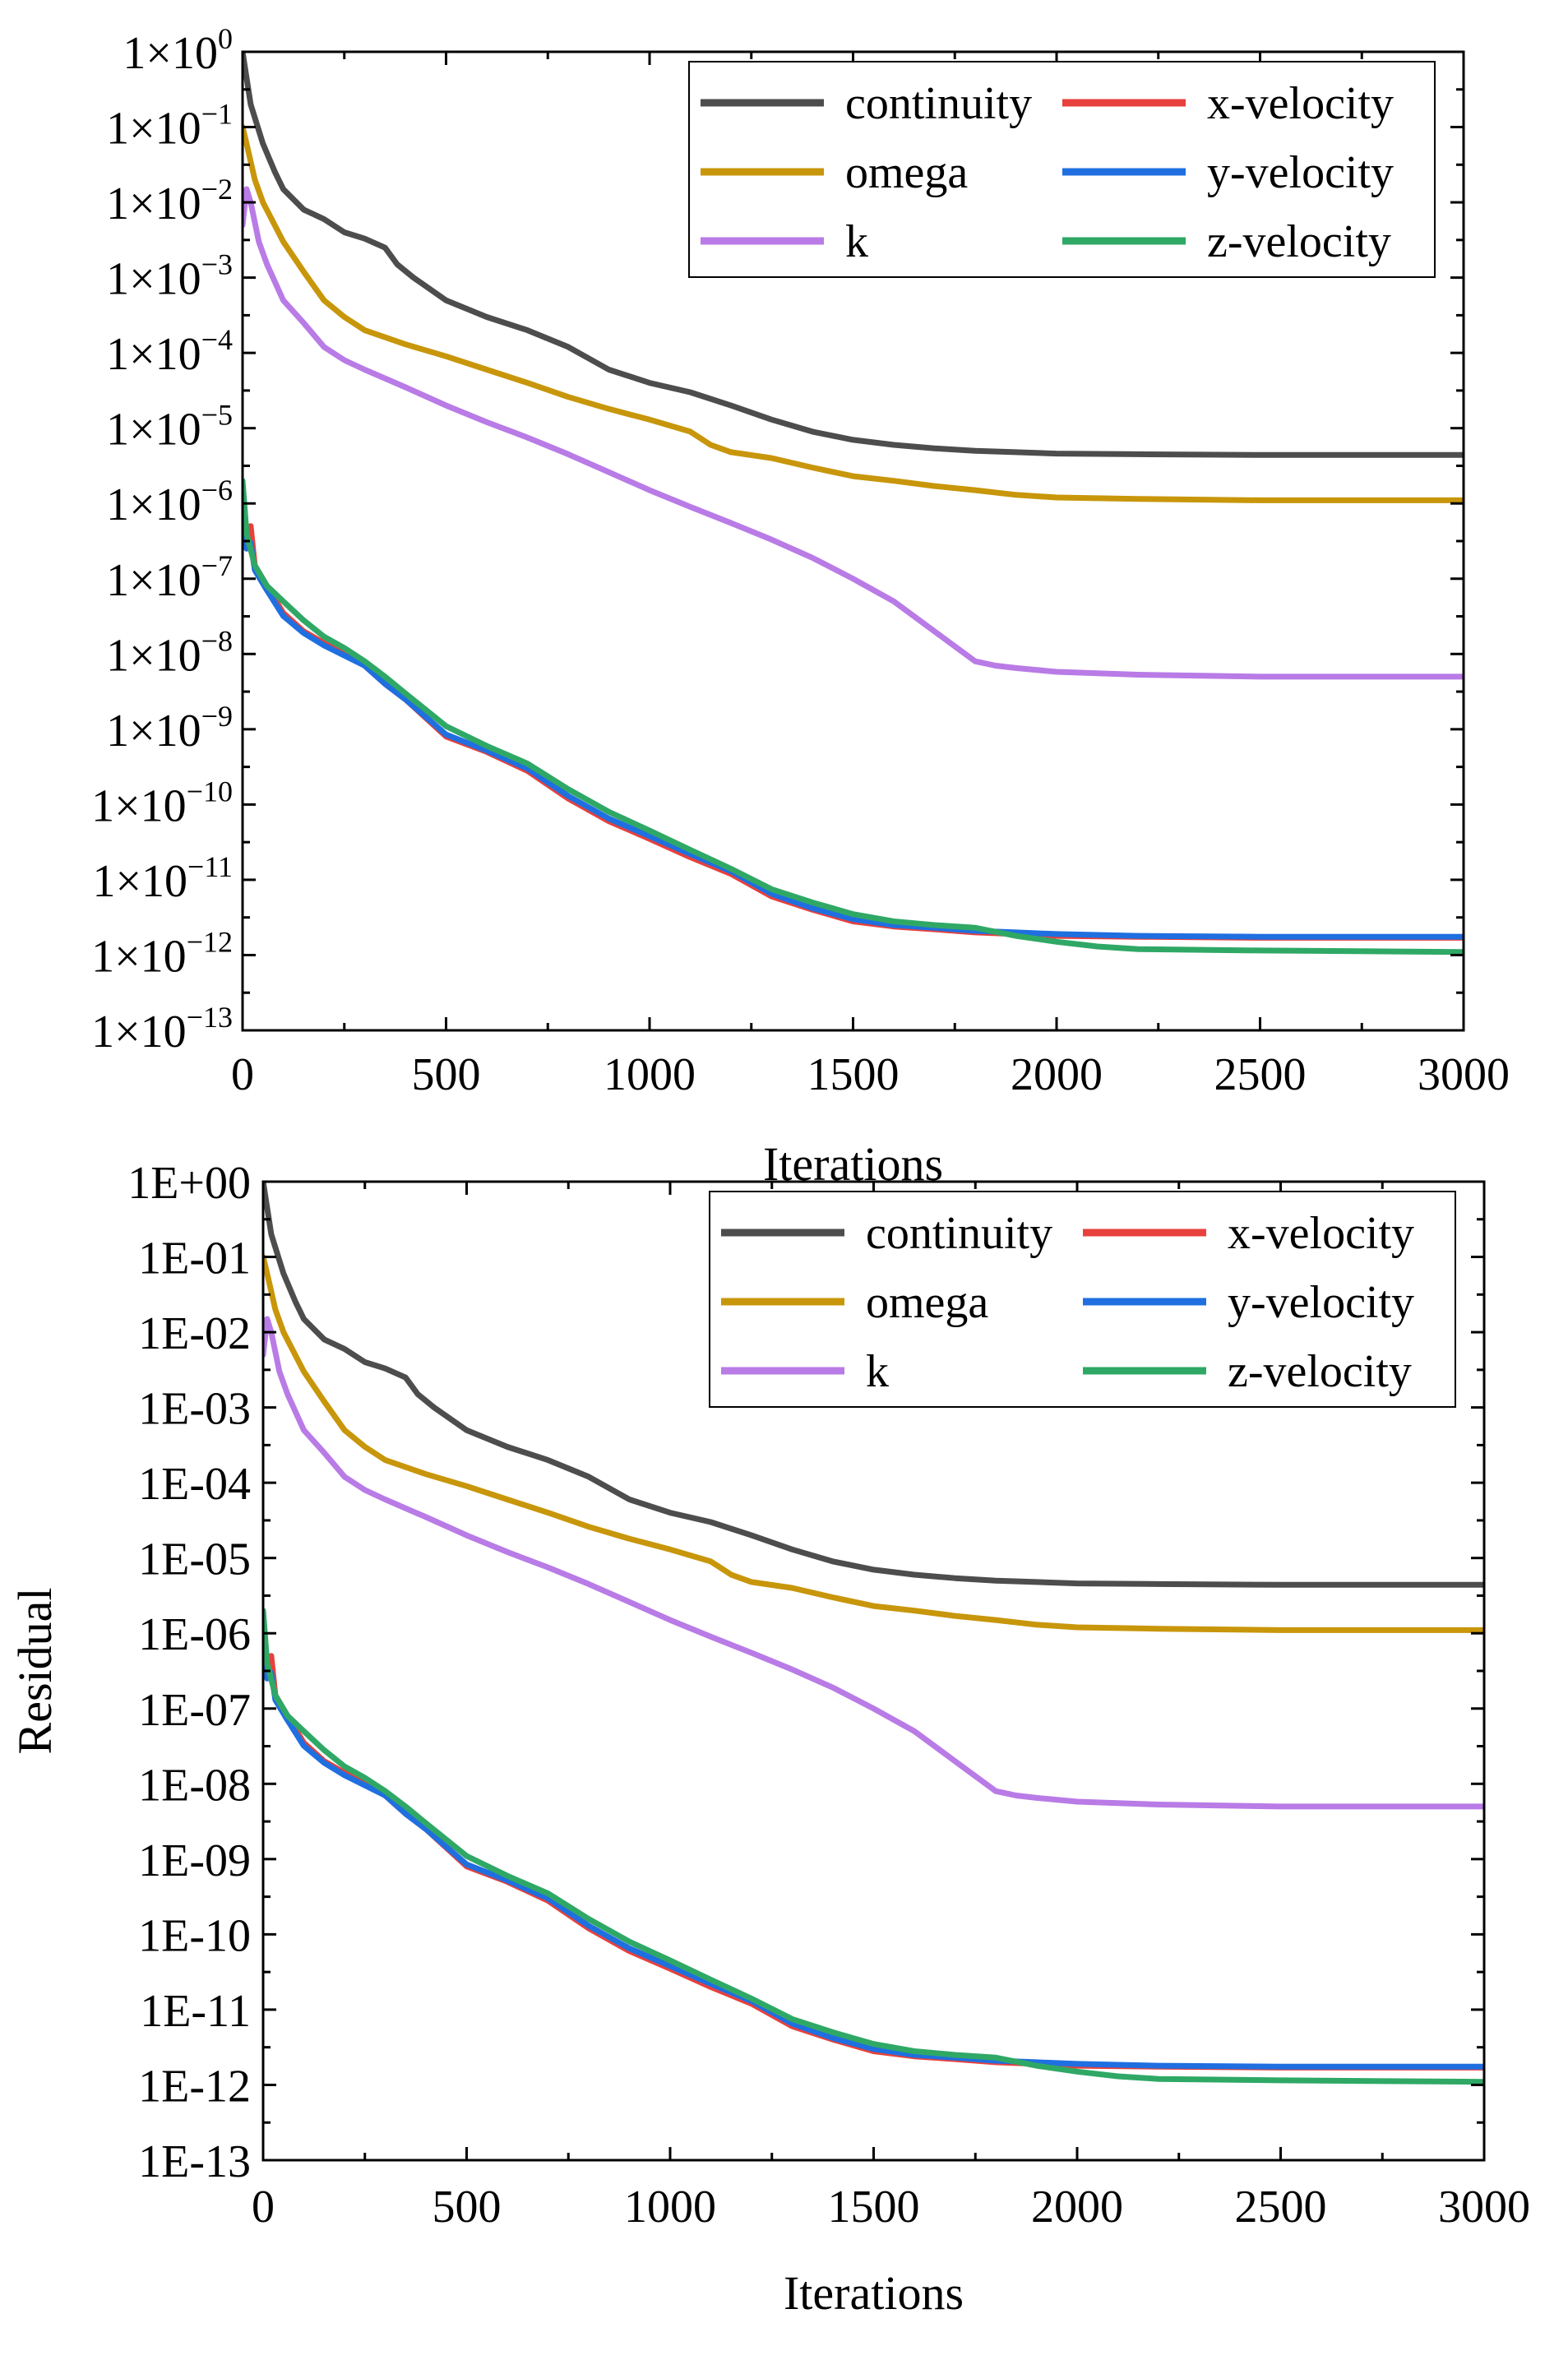  Describe the element at coordinates (225, 39) in the screenshot. I see `y-tick-exponent: 0` at that location.